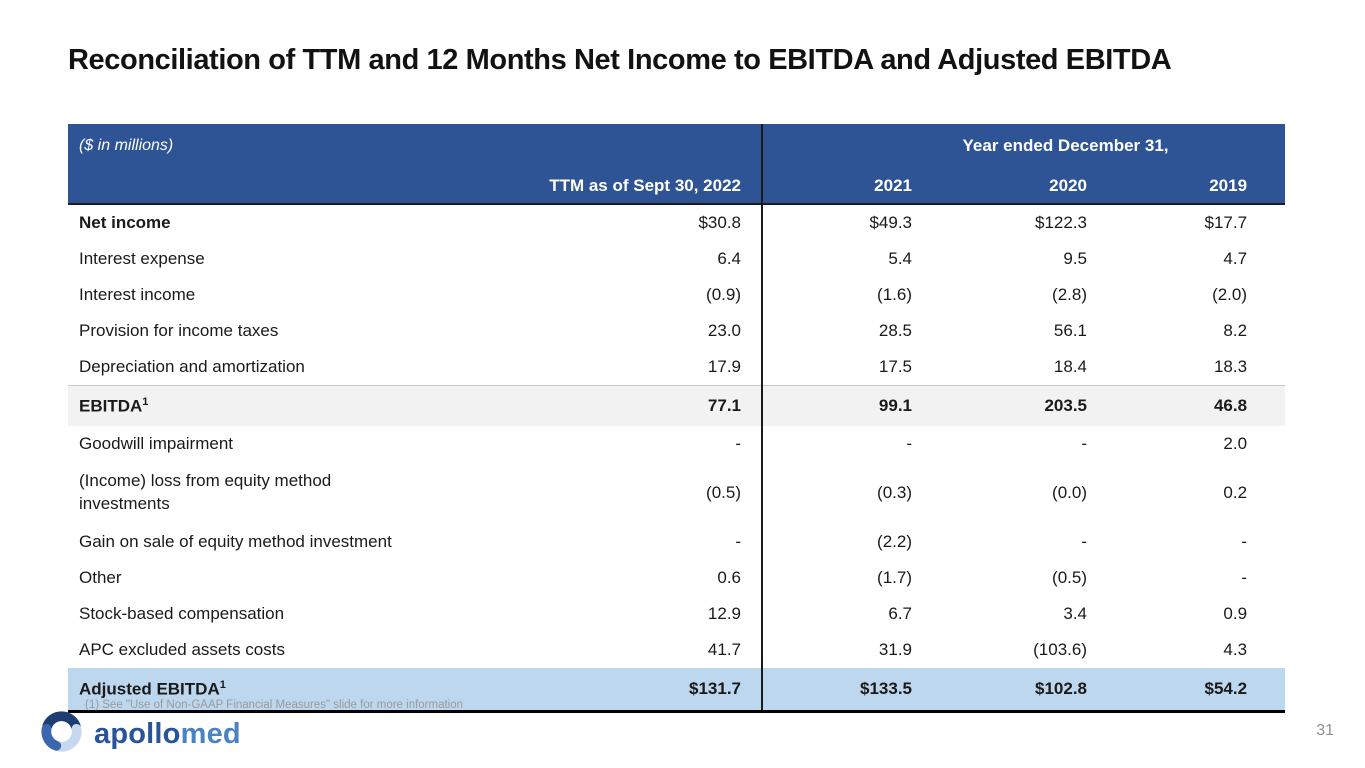 Image resolution: width=1365 pixels, height=768 pixels. I want to click on row-label: Interest expense, so click(268, 259).